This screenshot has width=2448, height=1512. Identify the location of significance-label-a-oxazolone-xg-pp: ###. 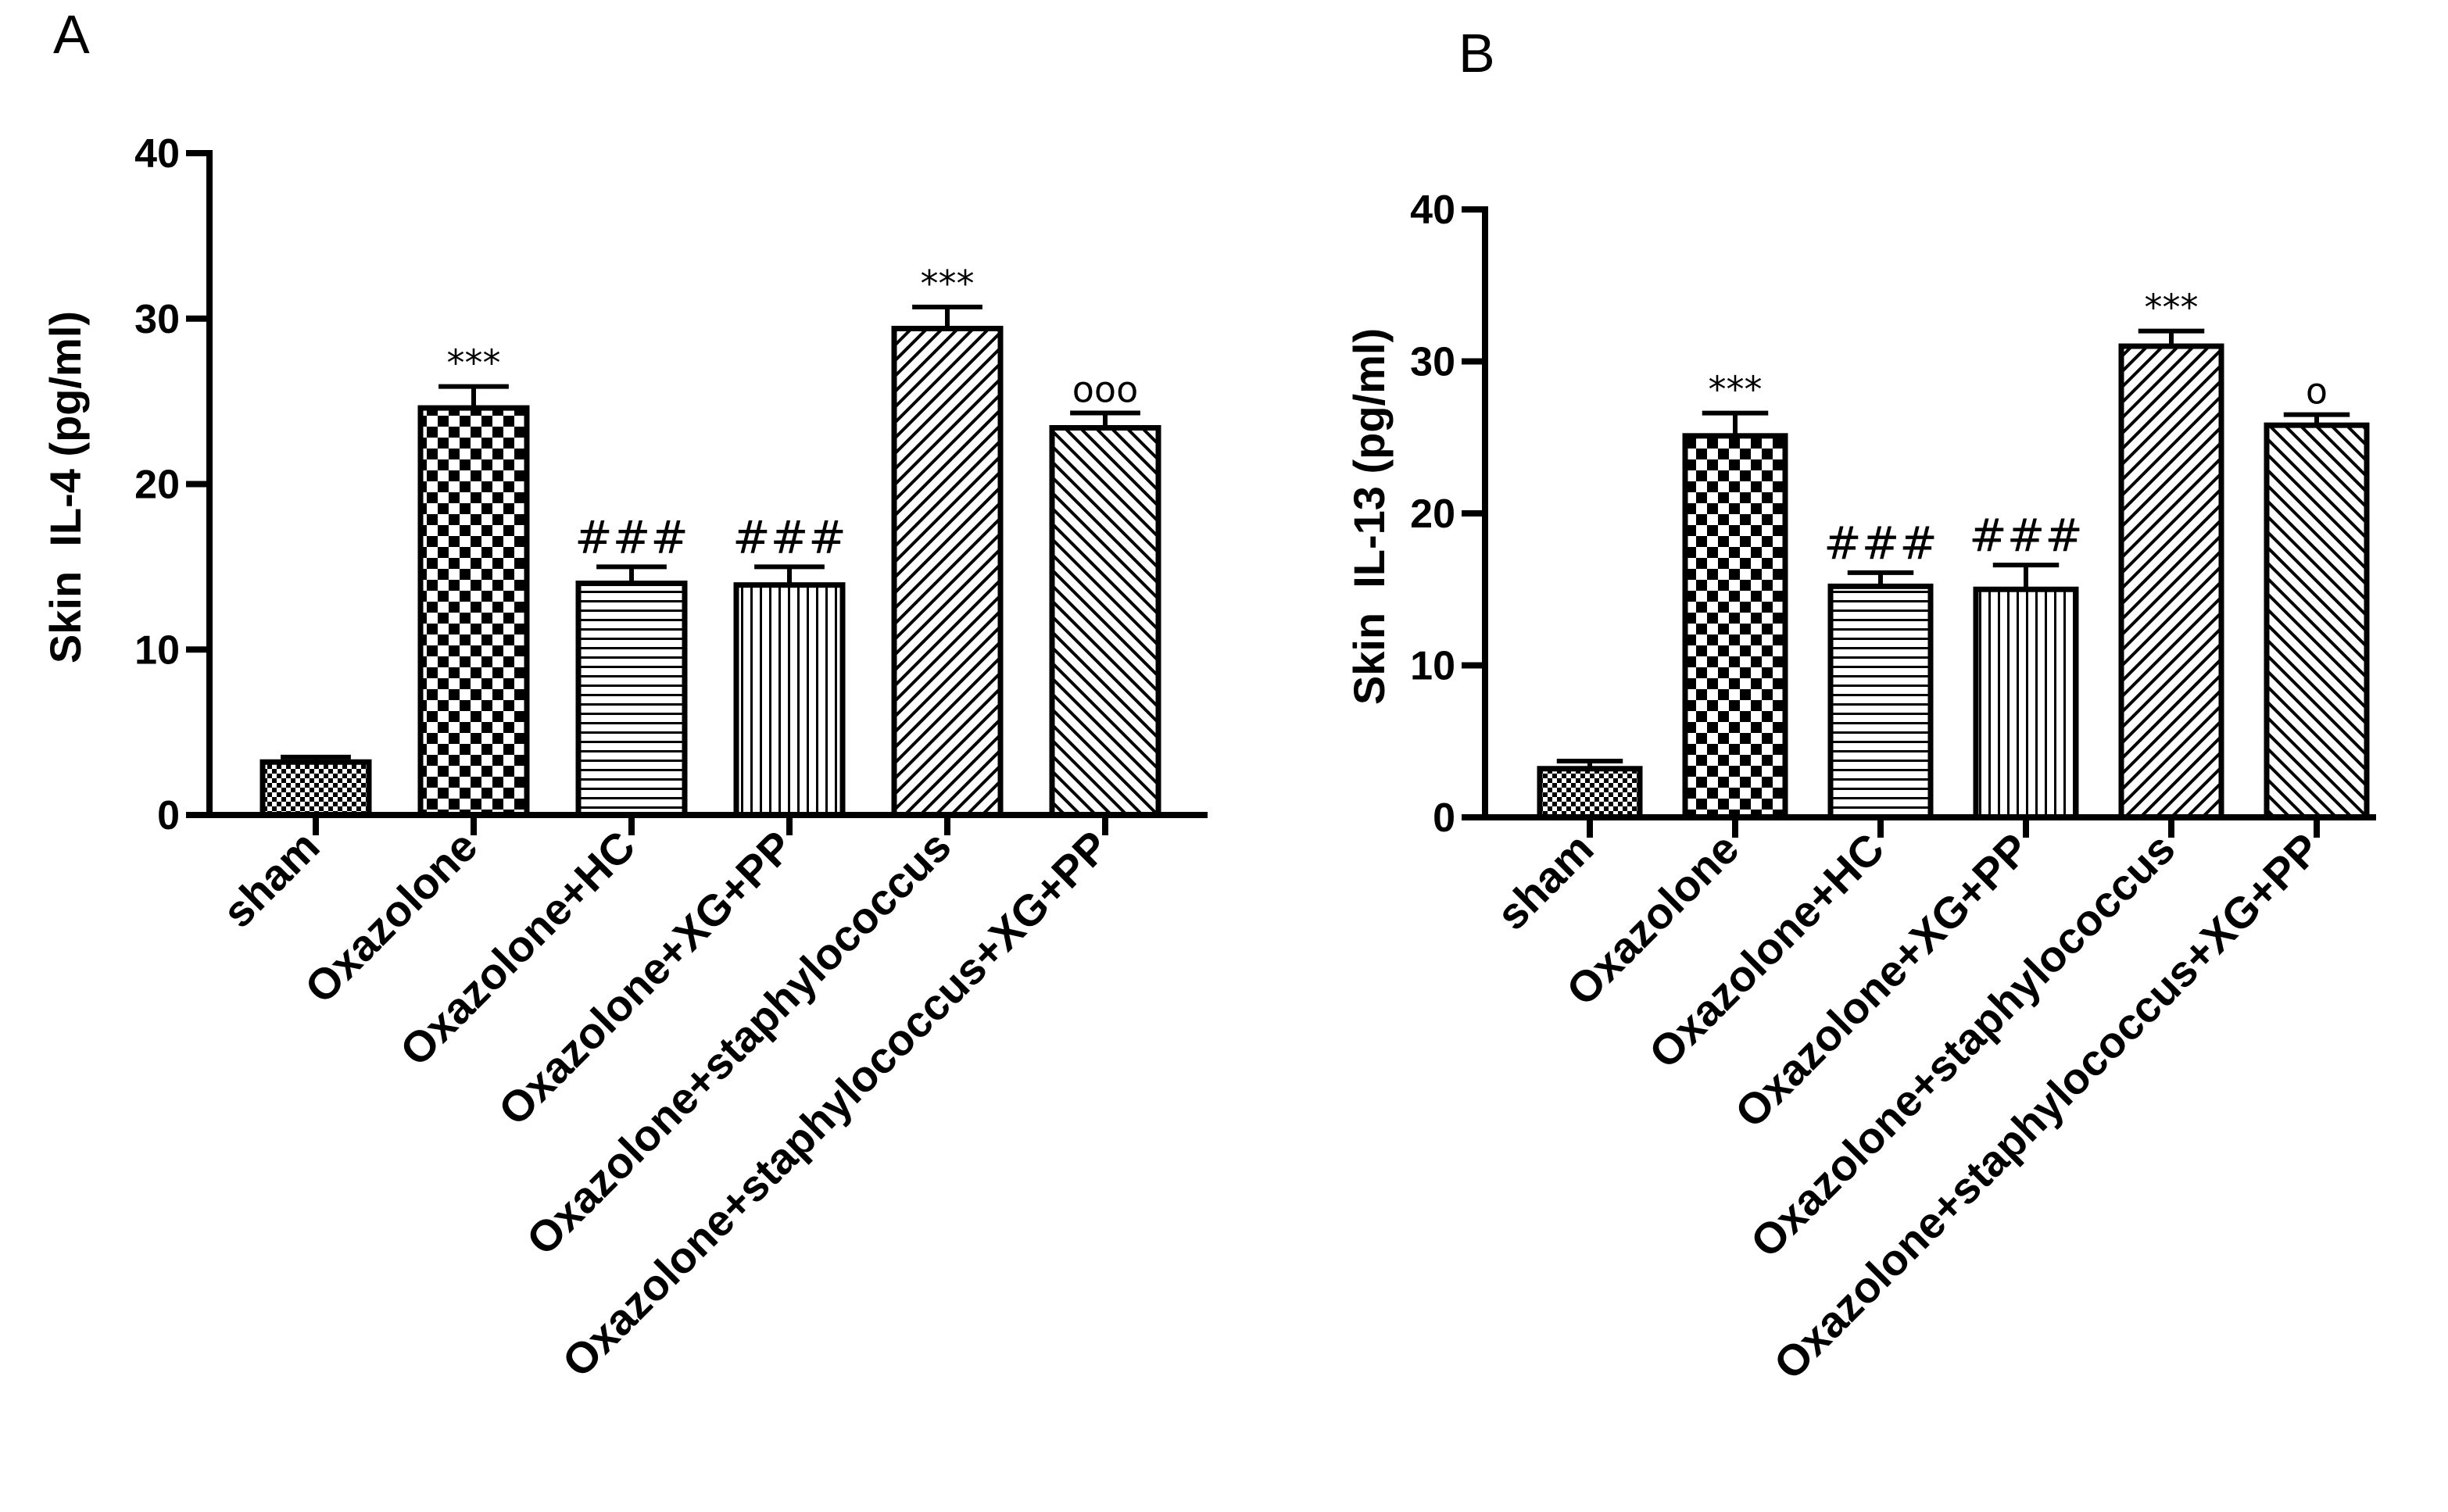
(789, 536).